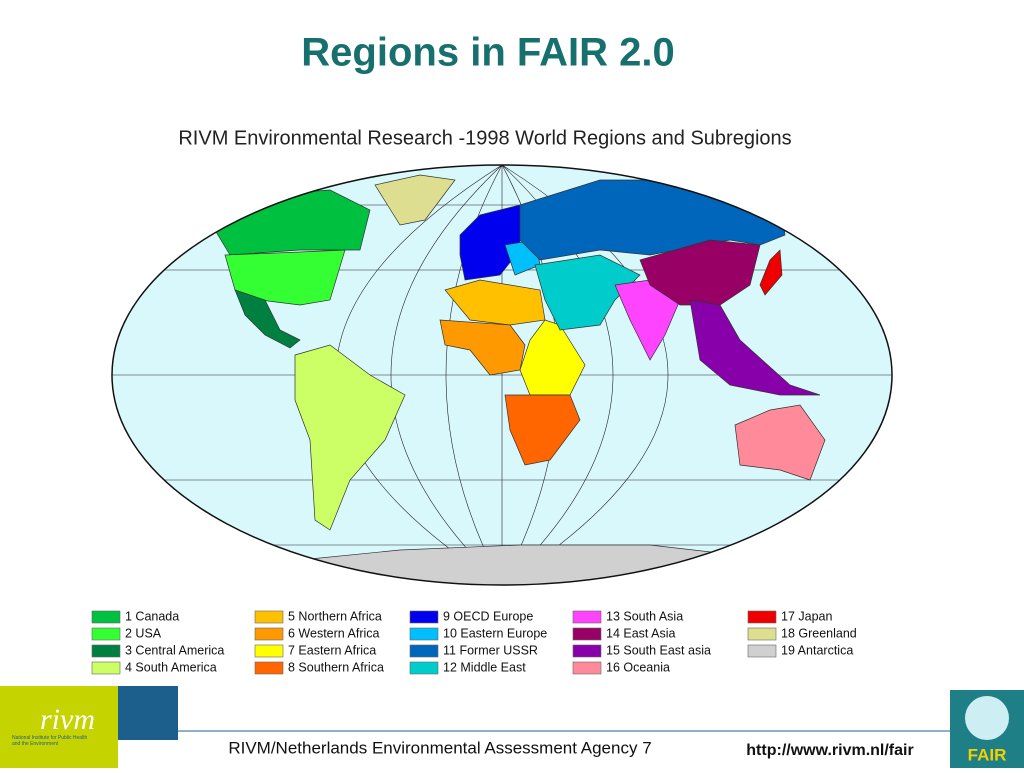 The height and width of the screenshot is (773, 1024). I want to click on legend-label: 6 Western Africa, so click(334, 633).